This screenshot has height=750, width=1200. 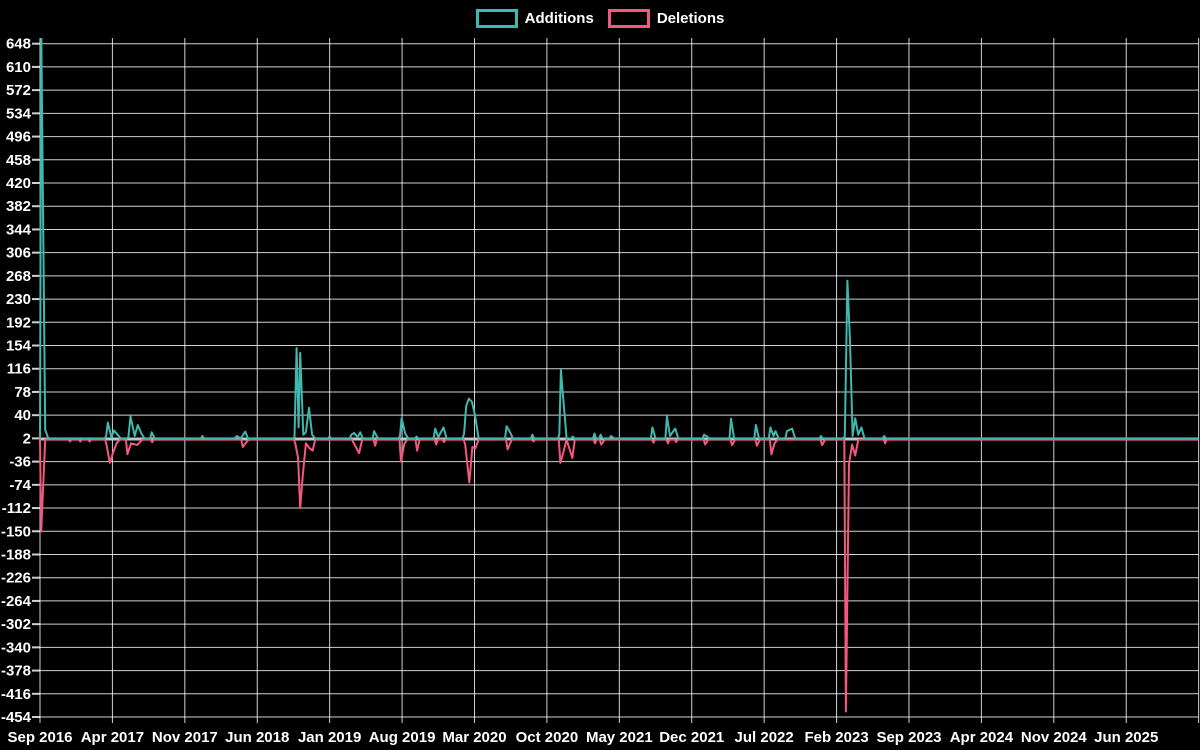 I want to click on svg-text: May 2021, so click(x=619, y=737).